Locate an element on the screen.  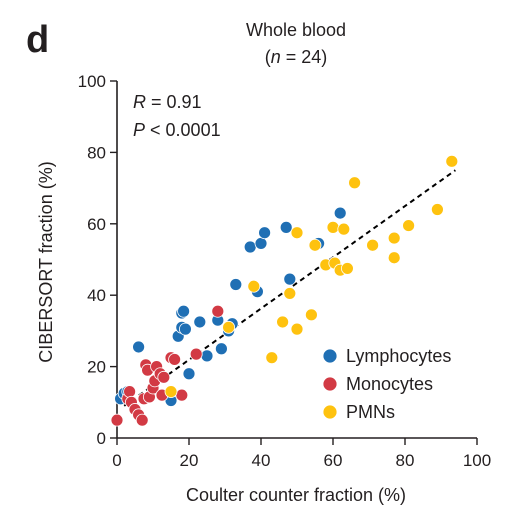
y-tick-label: 0 is located at coordinates (101, 438).